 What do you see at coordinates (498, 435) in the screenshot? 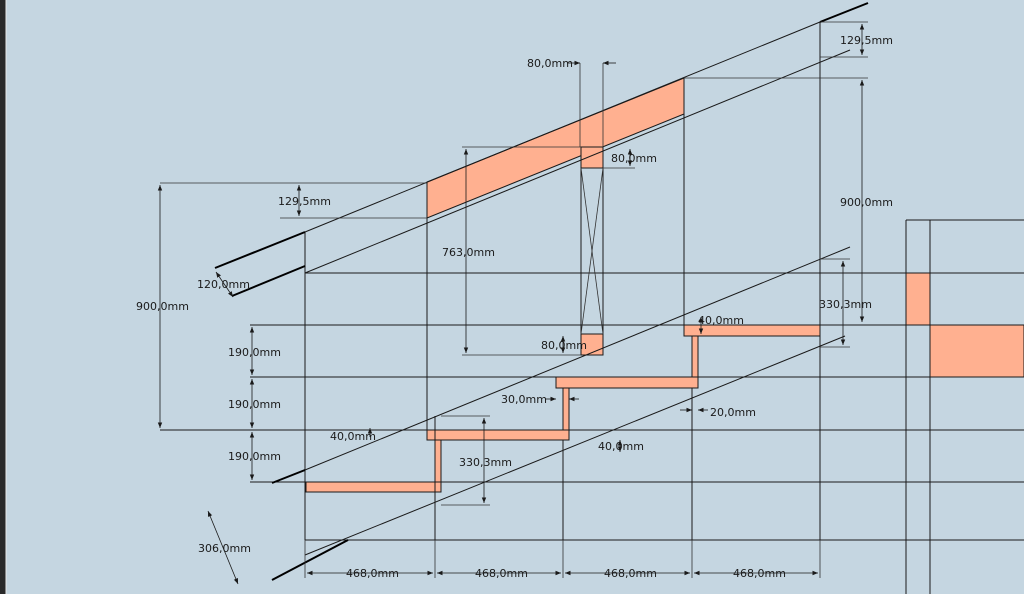
I see `tread-second` at bounding box center [498, 435].